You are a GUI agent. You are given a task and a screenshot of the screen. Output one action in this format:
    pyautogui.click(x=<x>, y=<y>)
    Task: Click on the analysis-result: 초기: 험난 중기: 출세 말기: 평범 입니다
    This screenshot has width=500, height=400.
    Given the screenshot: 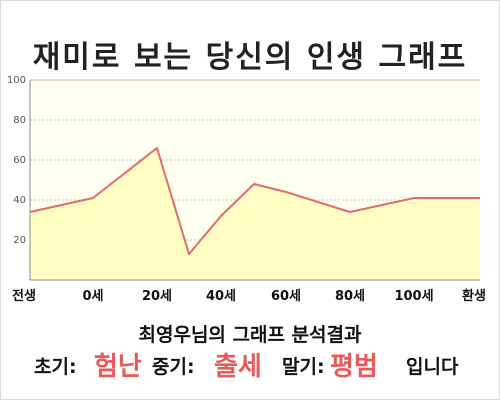 What is the action you would take?
    pyautogui.click(x=250, y=364)
    